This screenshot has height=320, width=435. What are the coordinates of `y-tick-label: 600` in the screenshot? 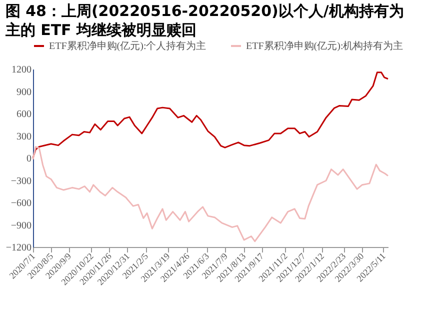 It's located at (24, 114).